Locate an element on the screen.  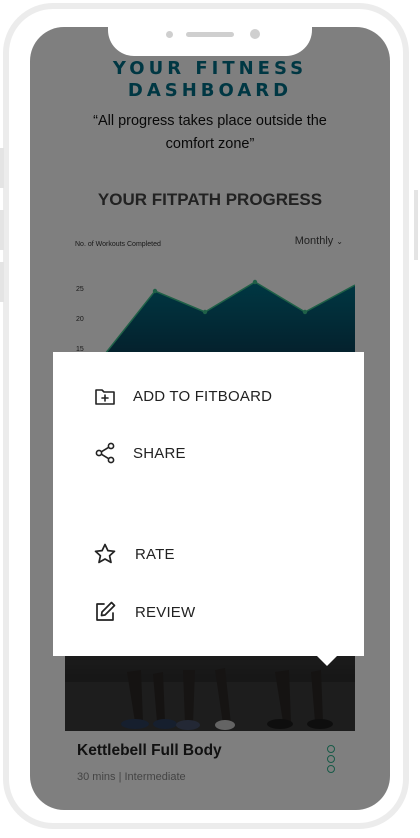
folder-plus-icon is located at coordinates (105, 397).